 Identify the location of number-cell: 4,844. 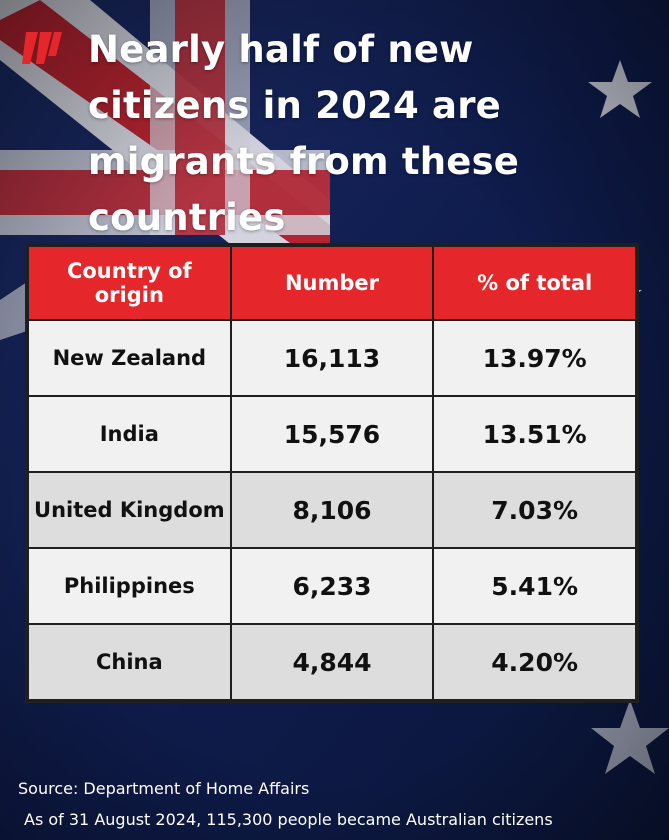
(332, 662).